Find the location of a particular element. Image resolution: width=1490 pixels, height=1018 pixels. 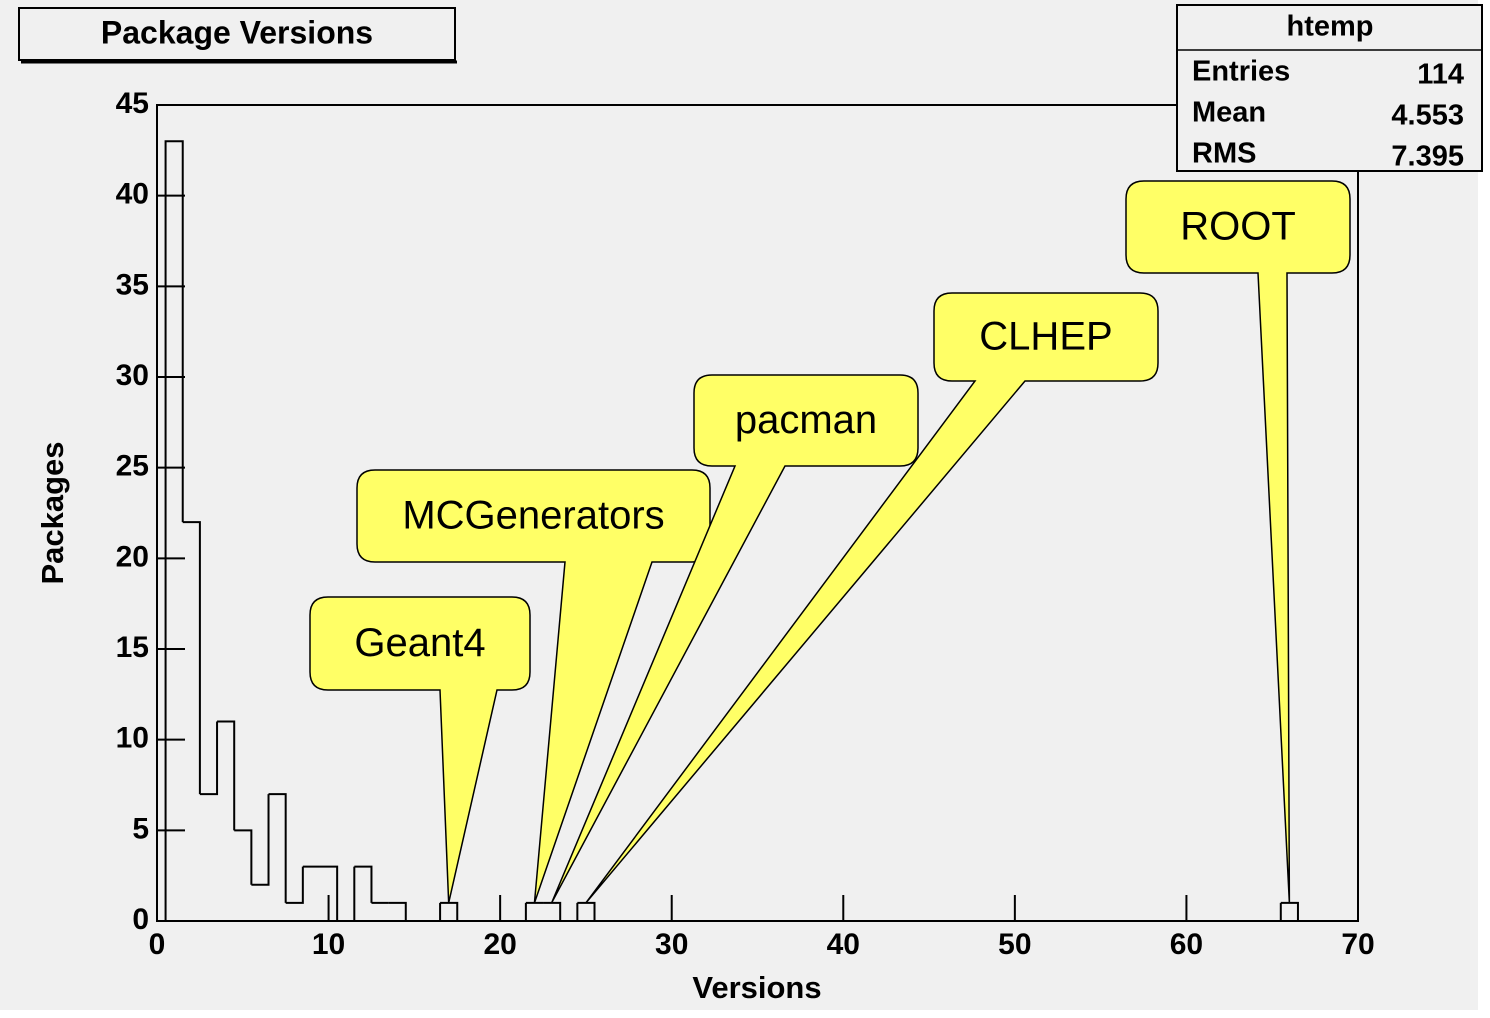

title-box is located at coordinates (237, 34).